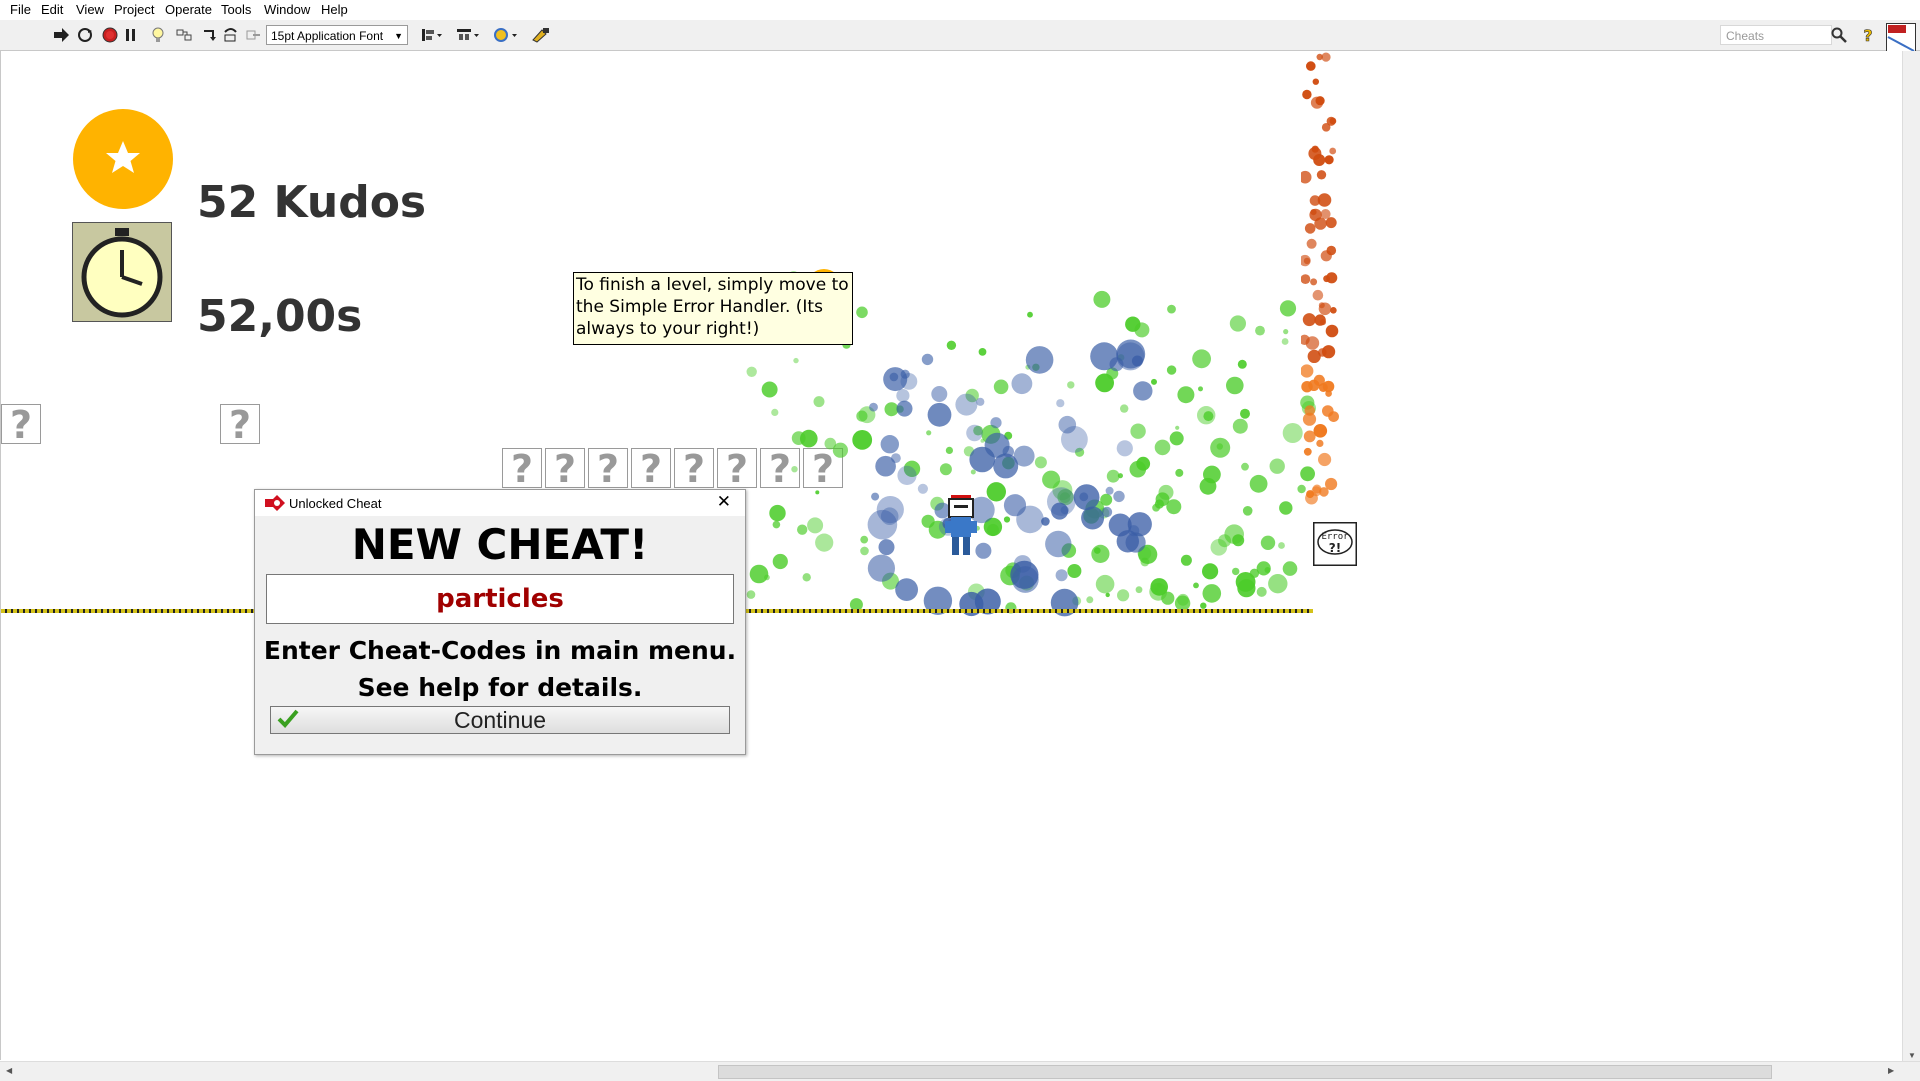 Image resolution: width=1920 pixels, height=1081 pixels. What do you see at coordinates (9, 1070) in the screenshot?
I see `scroll-left-arrow-icon: ◀` at bounding box center [9, 1070].